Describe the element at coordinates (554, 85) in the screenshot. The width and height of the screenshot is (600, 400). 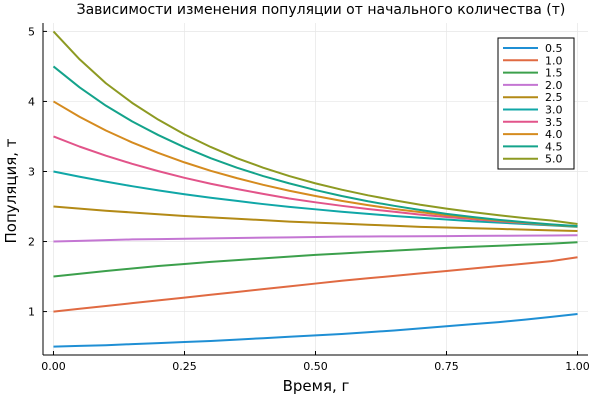
I see `legend-label: 2.0` at that location.